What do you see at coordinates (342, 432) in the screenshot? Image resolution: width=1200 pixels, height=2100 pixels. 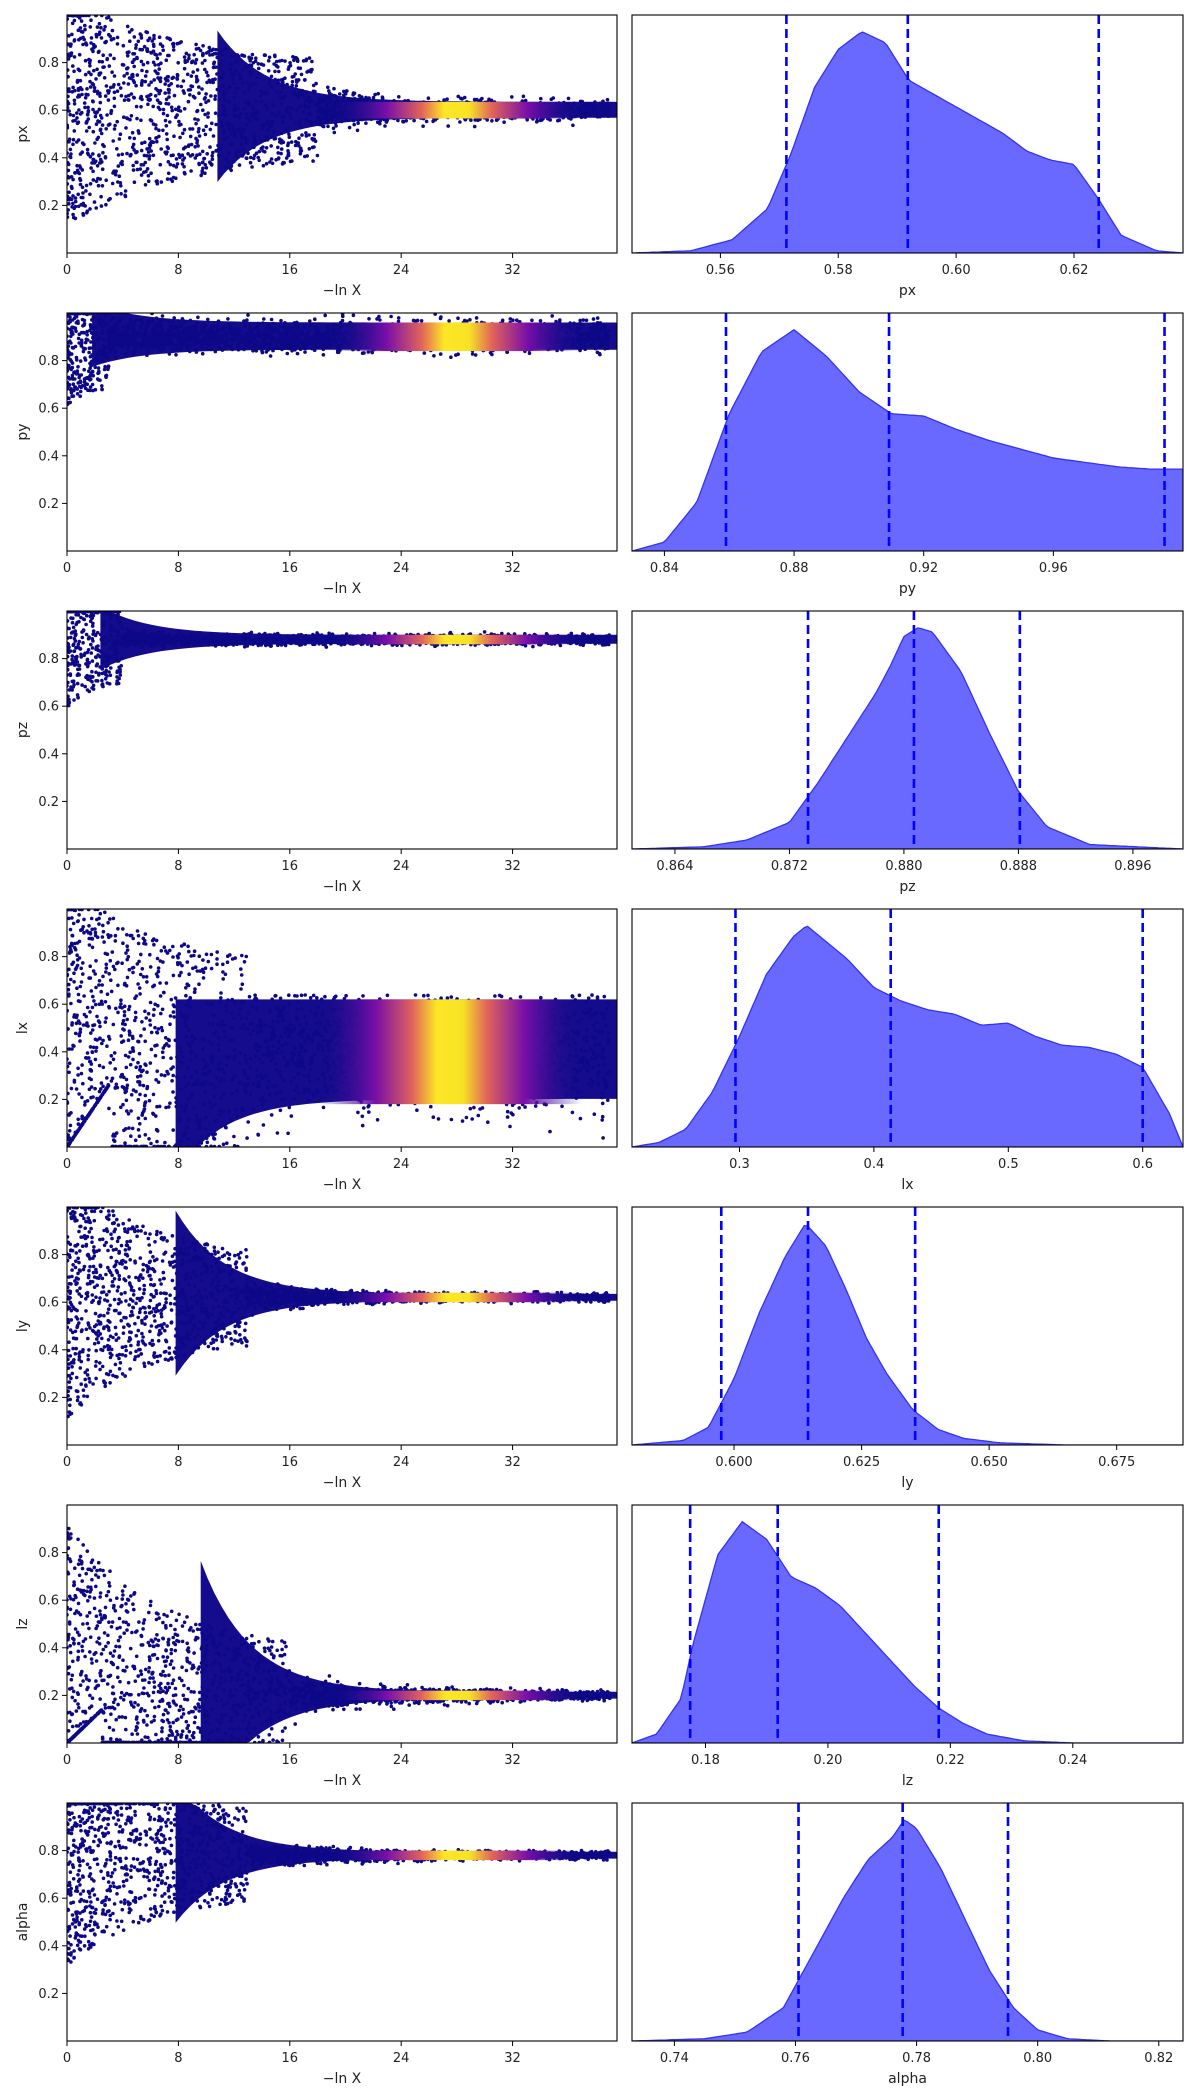 I see `trace-frame-py` at bounding box center [342, 432].